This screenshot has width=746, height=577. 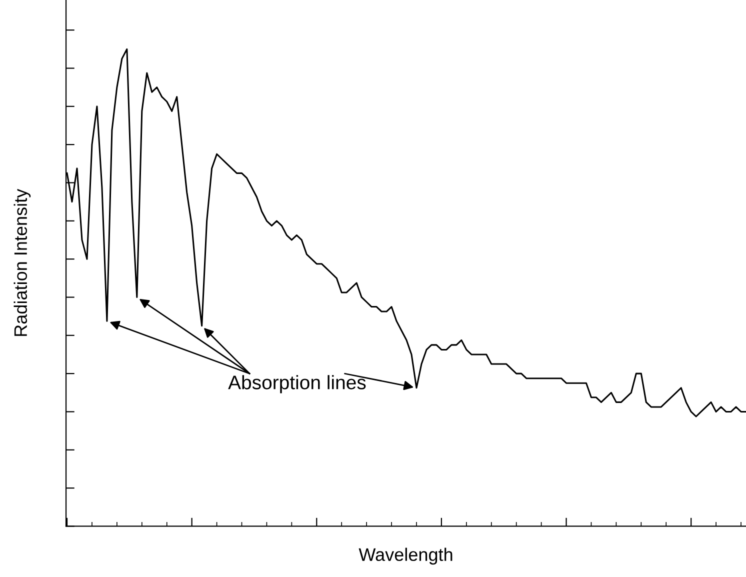 What do you see at coordinates (297, 384) in the screenshot?
I see `annotation: Absorption lines` at bounding box center [297, 384].